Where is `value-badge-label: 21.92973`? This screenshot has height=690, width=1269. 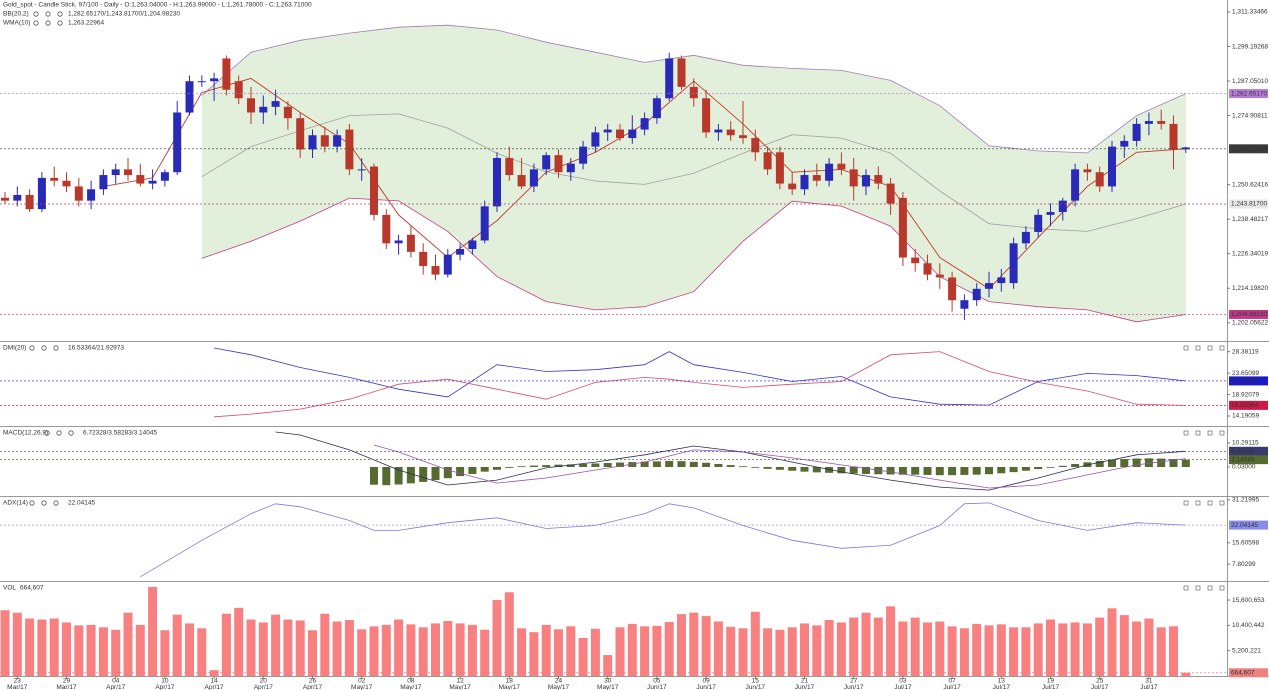
value-badge-label: 21.92973 is located at coordinates (1244, 381).